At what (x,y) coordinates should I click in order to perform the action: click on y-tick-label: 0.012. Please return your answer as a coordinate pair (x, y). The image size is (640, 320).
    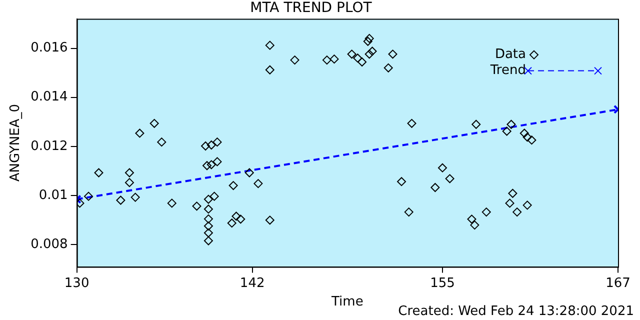
    Looking at the image, I should click on (49, 146).